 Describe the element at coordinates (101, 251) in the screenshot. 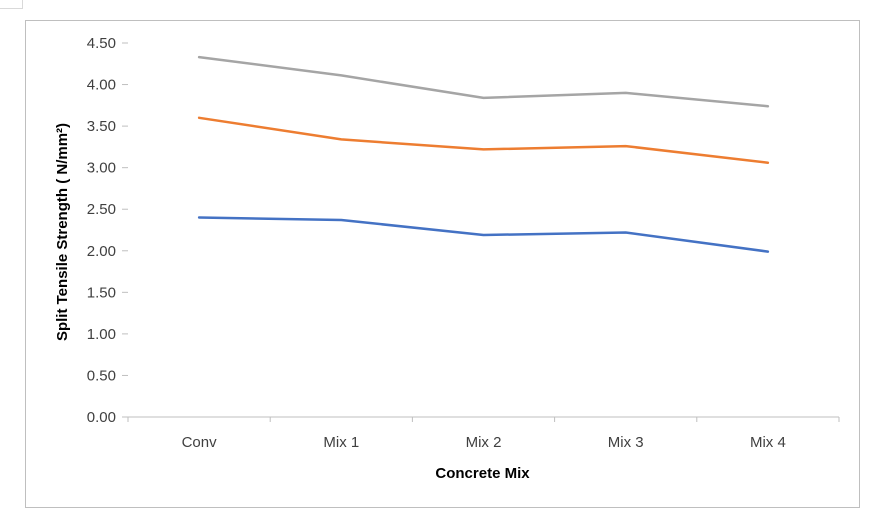

I see `y-tick-label: 2.00` at that location.